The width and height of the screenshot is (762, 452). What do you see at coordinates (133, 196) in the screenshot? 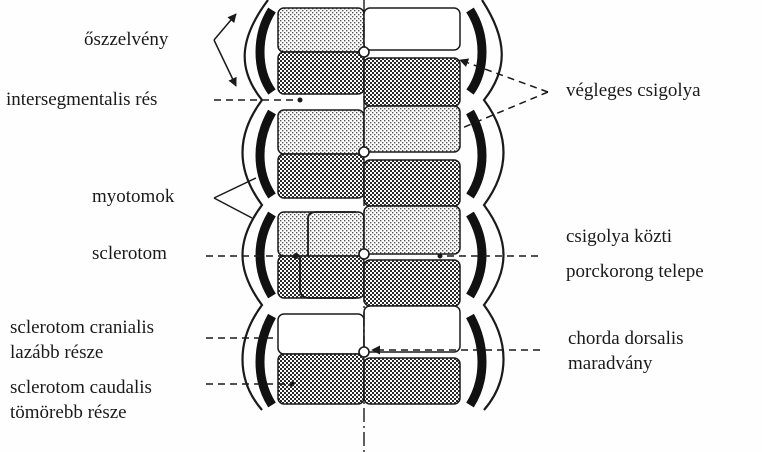
I see `label-myotomok: myotomok` at bounding box center [133, 196].